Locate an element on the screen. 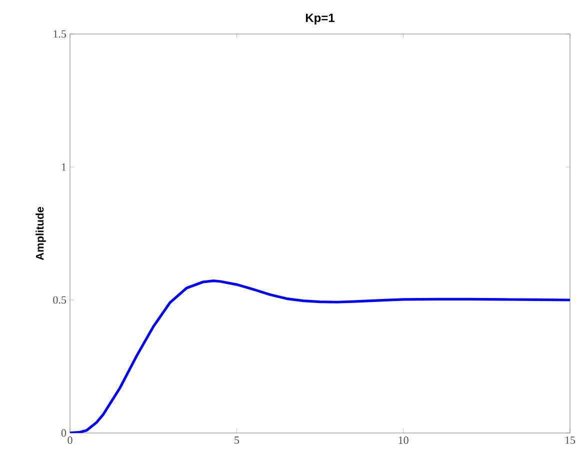  y-tick-label: 0 is located at coordinates (63, 433).